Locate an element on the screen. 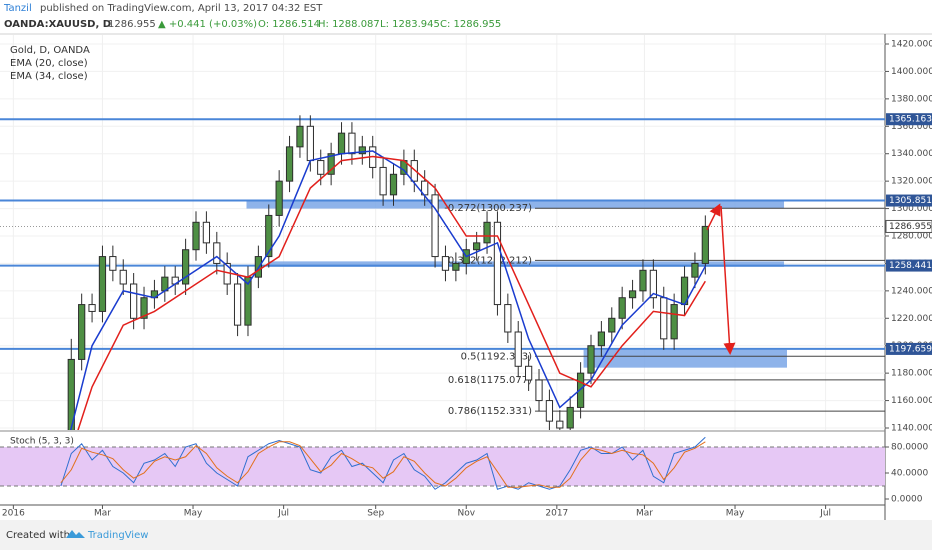 The height and width of the screenshot is (550, 932). footer-created: Created with is located at coordinates (38, 535).